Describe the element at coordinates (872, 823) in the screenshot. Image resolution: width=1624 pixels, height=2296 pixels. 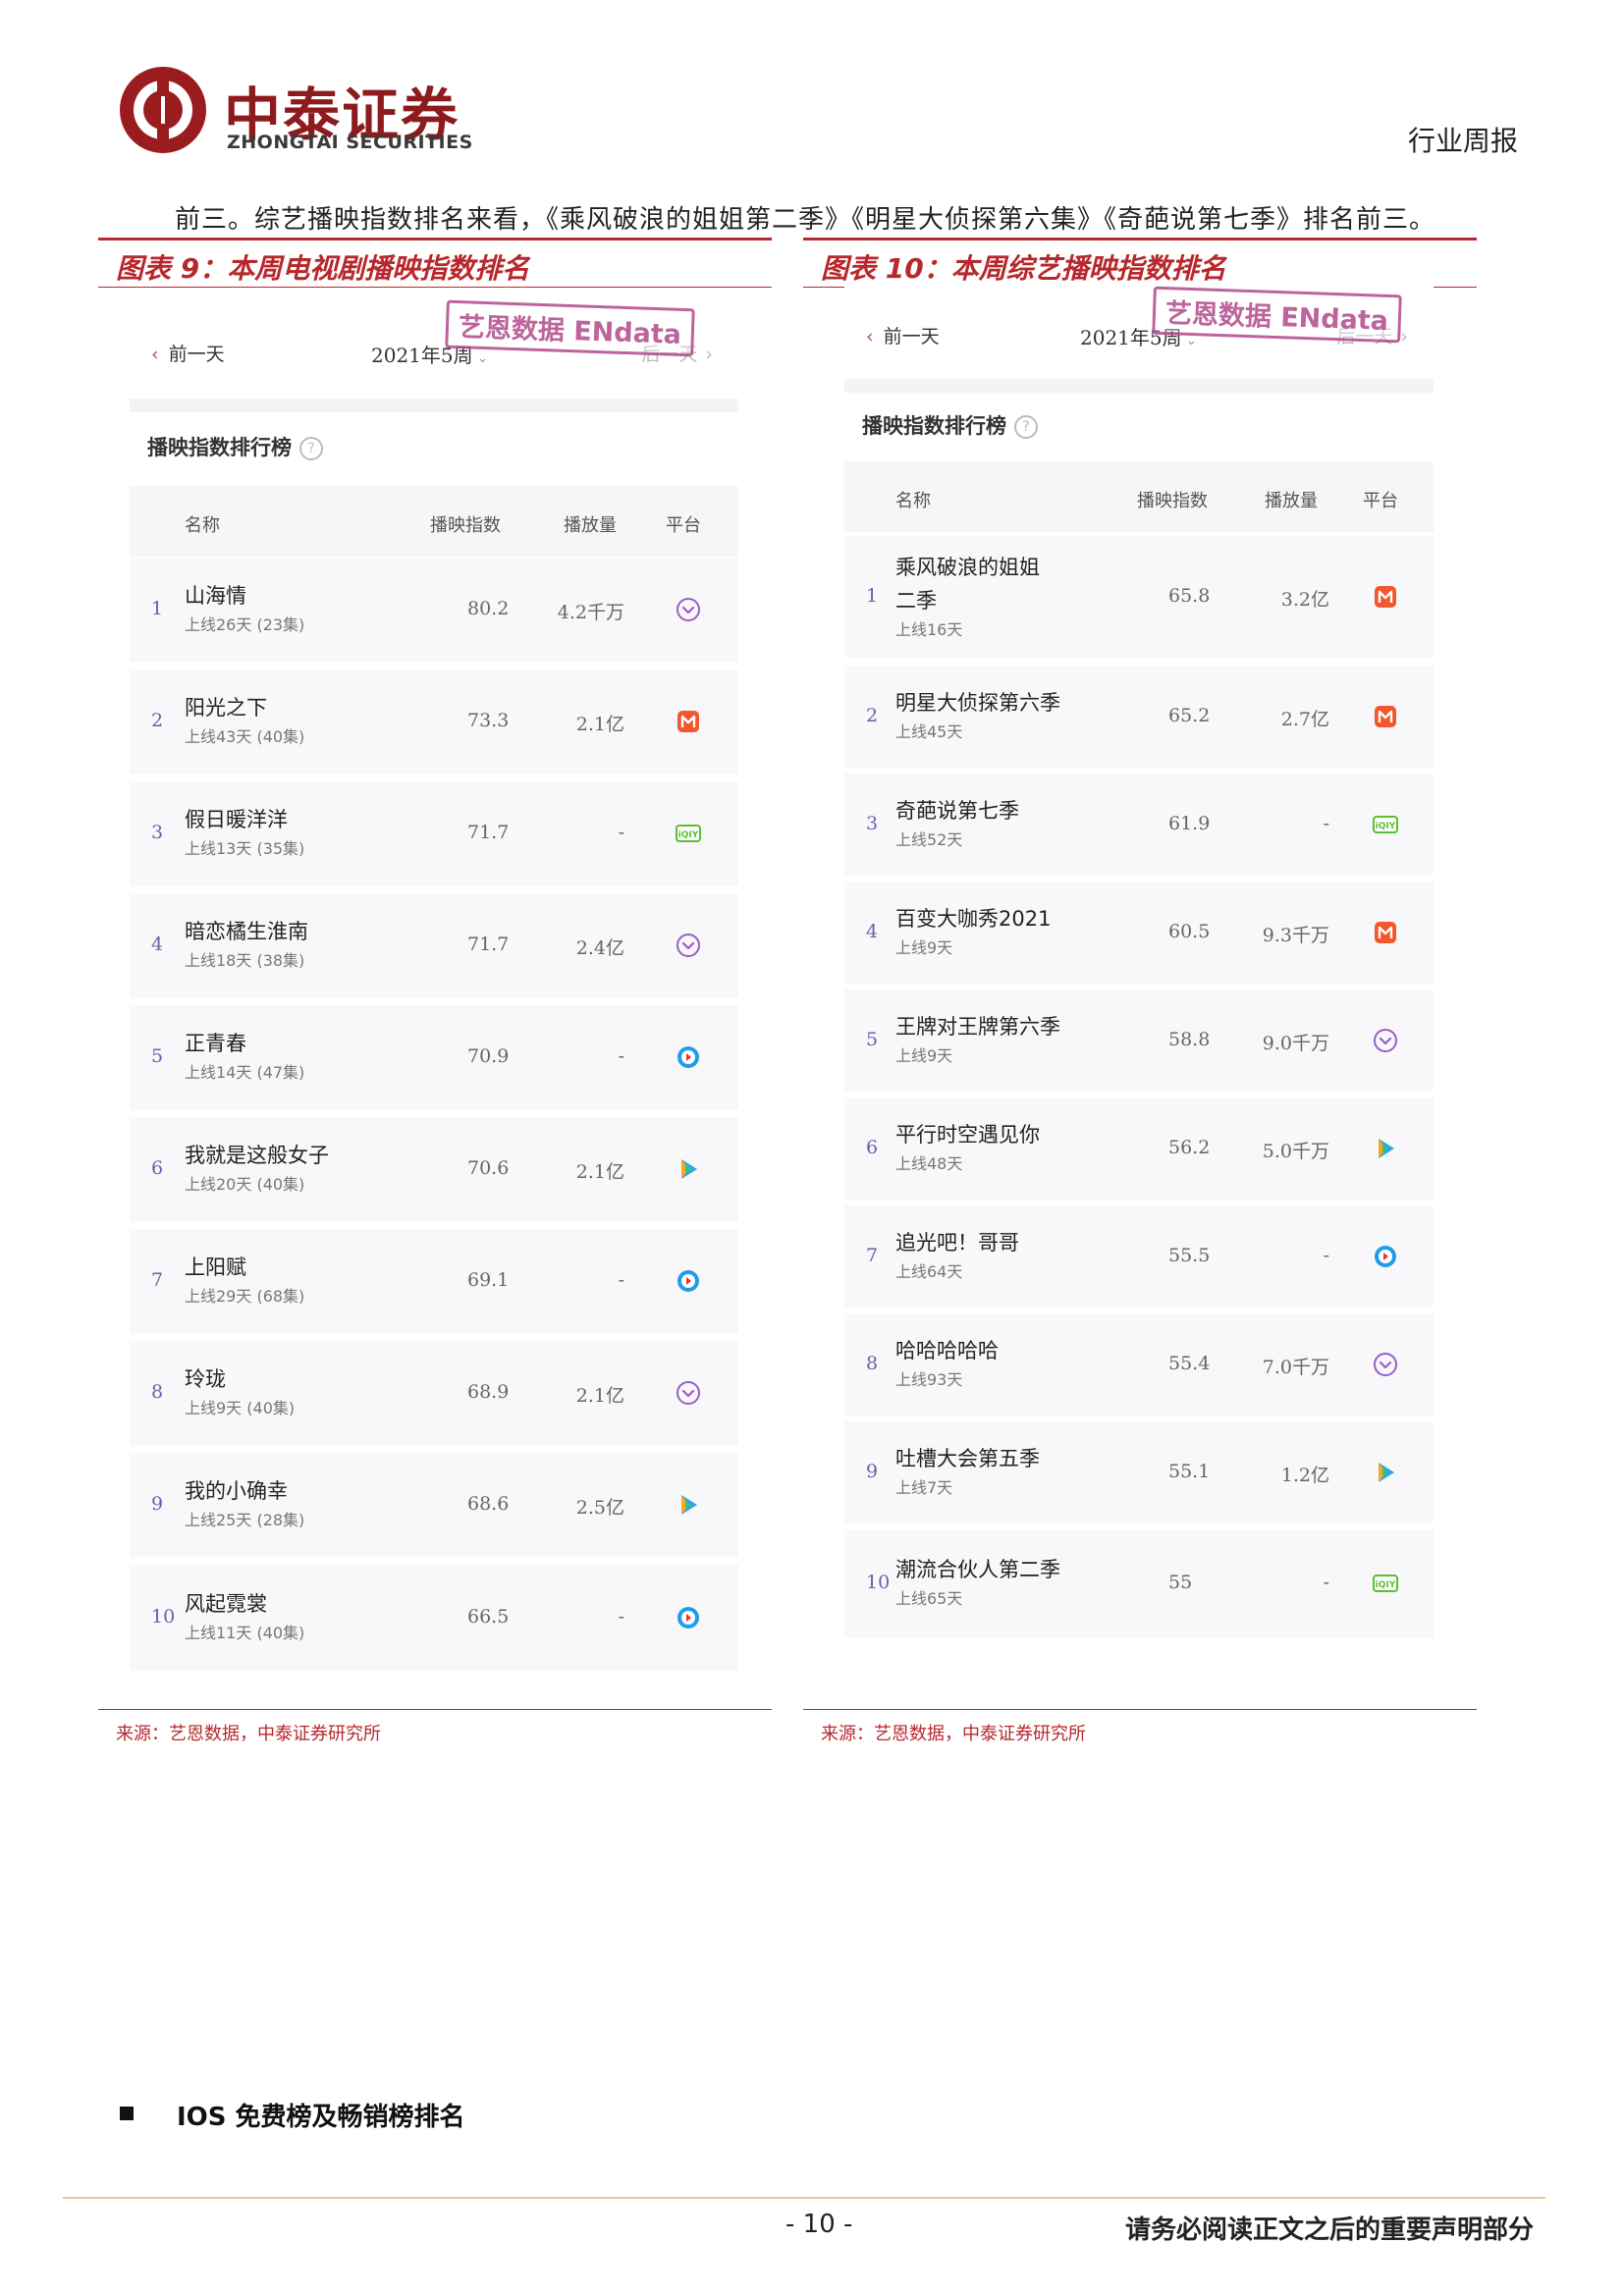
I see `row-rank: 3` at that location.